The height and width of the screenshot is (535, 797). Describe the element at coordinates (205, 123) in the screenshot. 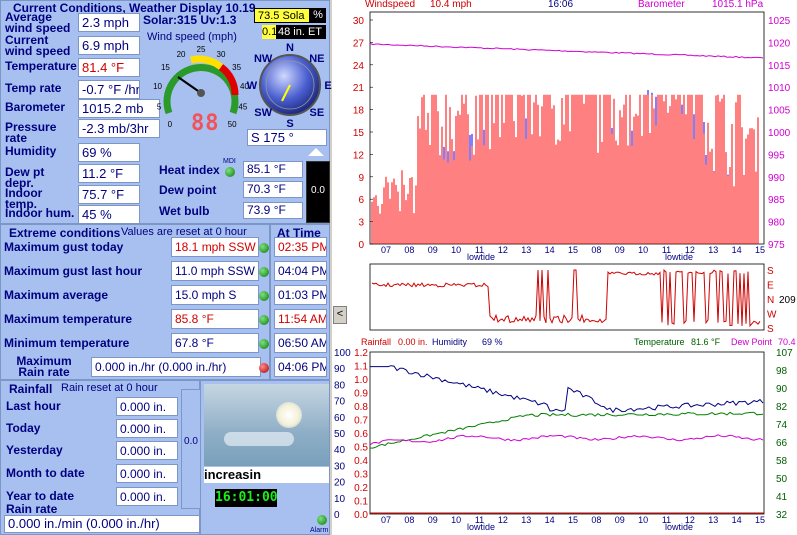

I see `gauge-digital-readout: 88` at that location.